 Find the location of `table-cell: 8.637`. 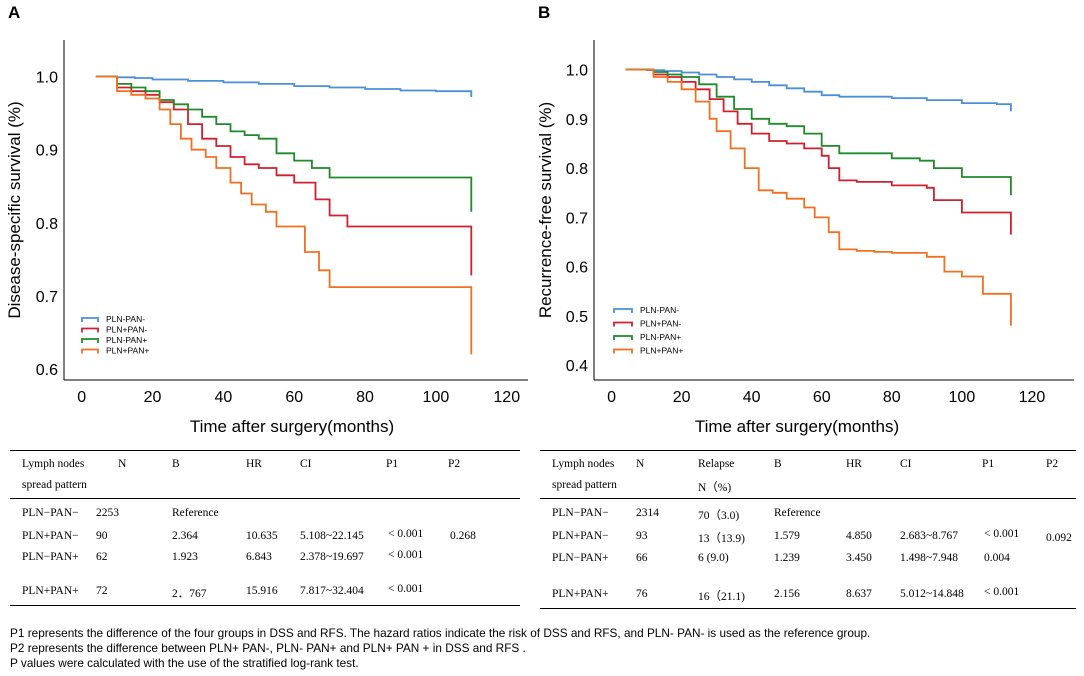

table-cell: 8.637 is located at coordinates (859, 594).